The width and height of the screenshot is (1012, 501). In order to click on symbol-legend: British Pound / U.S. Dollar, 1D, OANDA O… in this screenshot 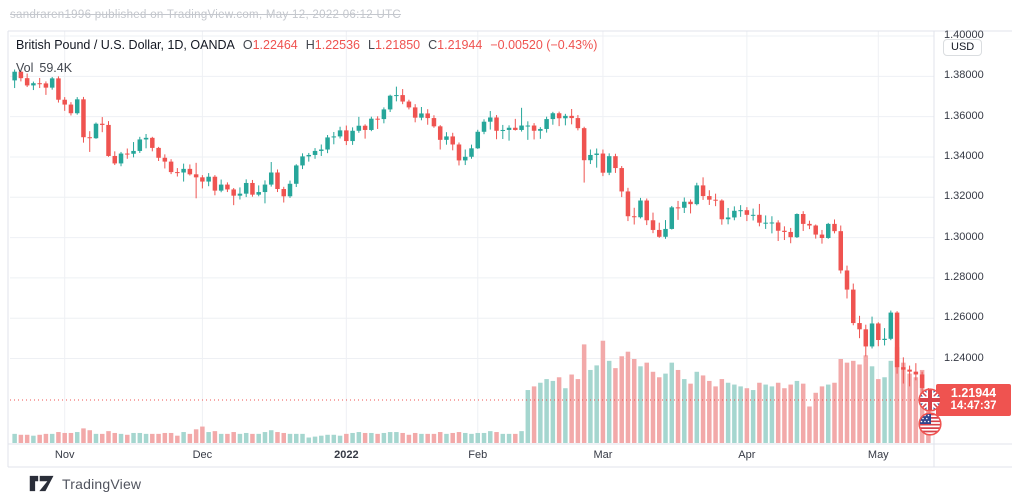, I will do `click(306, 45)`.